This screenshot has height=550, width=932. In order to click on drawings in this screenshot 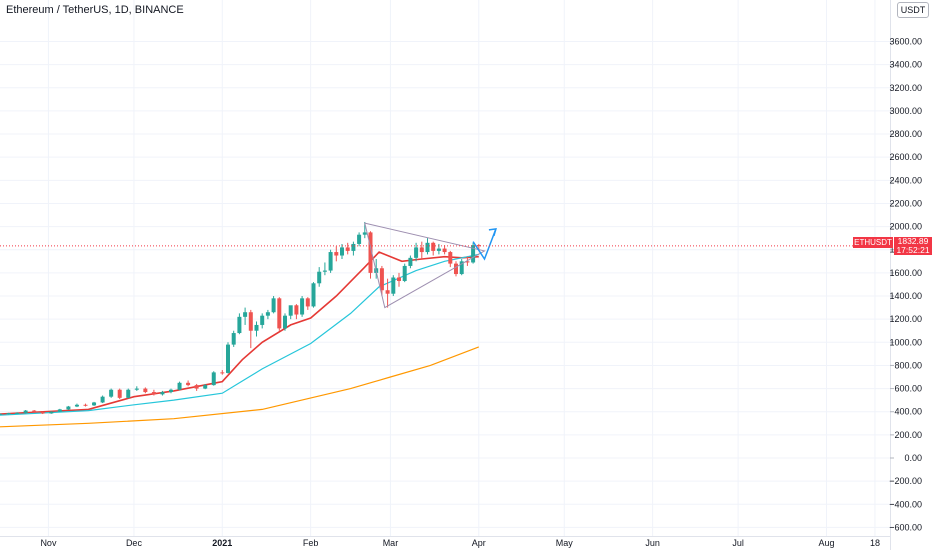, I will do `click(430, 265)`.